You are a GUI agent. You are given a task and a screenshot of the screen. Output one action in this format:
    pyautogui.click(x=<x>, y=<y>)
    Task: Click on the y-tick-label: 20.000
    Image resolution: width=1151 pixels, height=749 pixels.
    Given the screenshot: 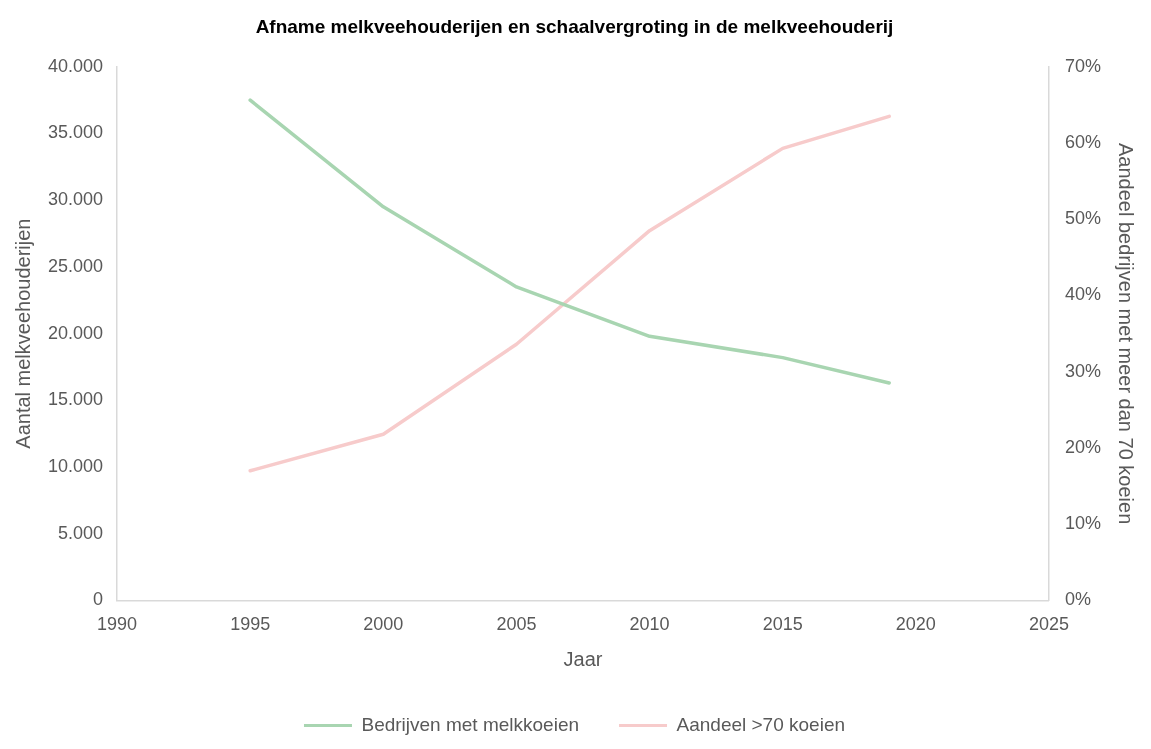 What is the action you would take?
    pyautogui.click(x=75, y=332)
    